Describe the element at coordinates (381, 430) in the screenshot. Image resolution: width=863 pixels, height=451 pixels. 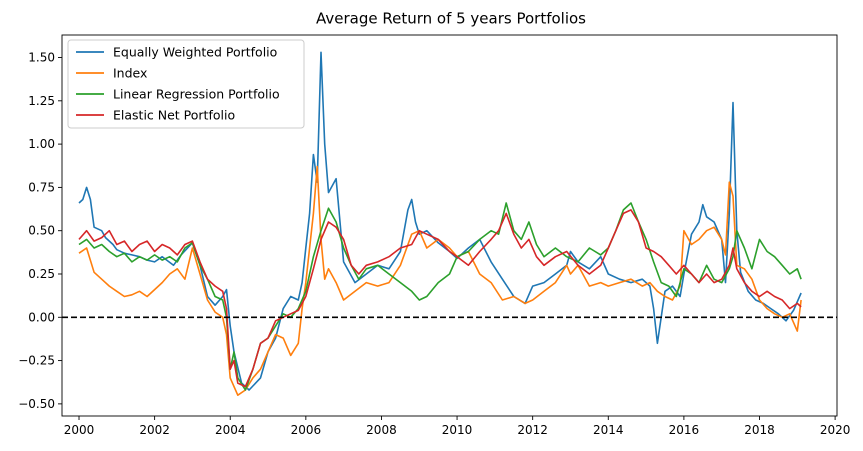
I see `x-tick-label: 2008` at that location.